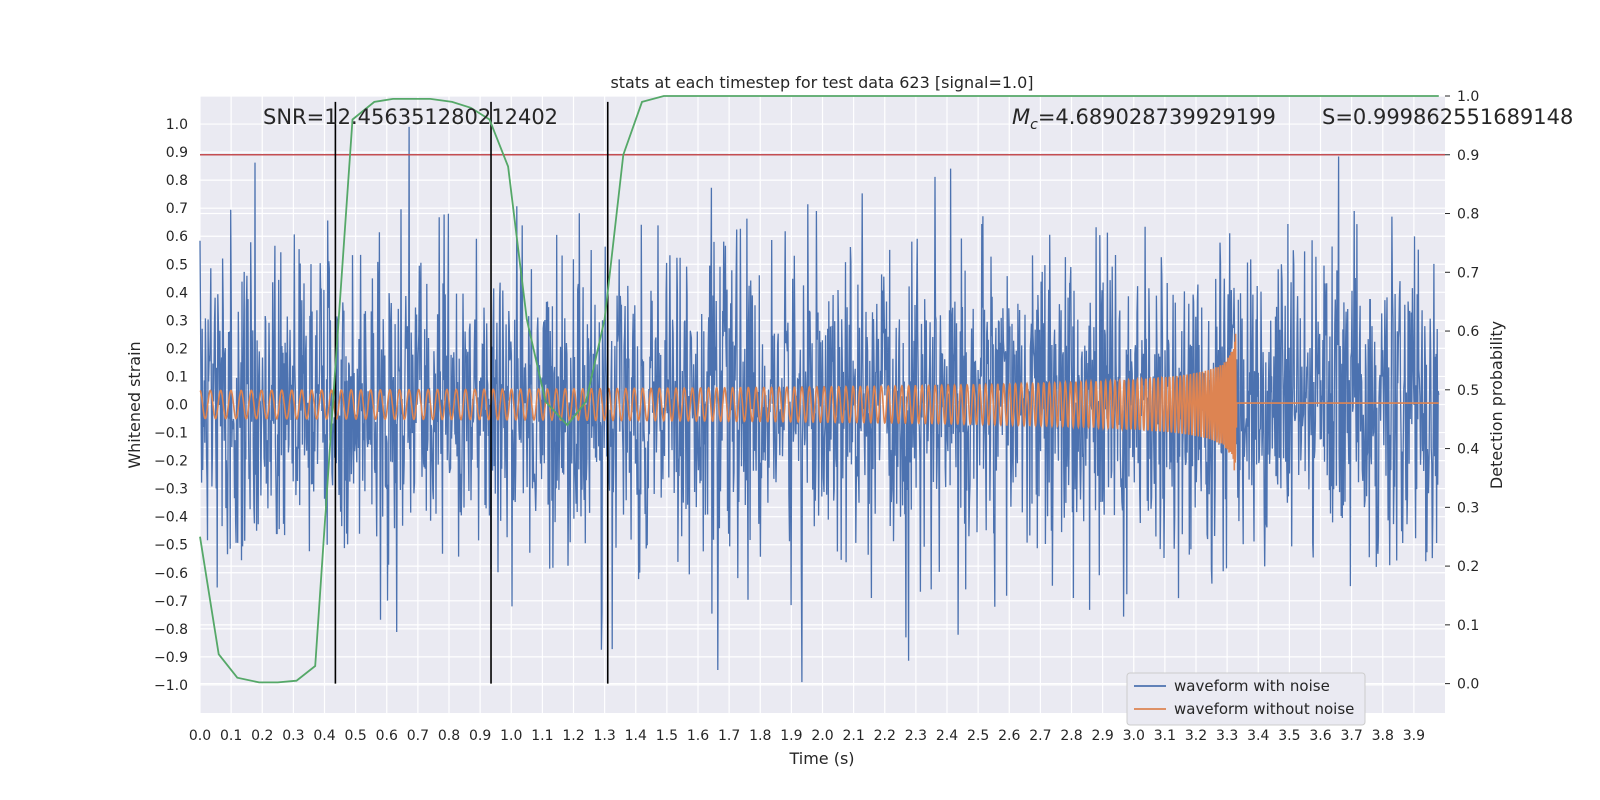 This screenshot has height=800, width=1600. Describe the element at coordinates (1468, 97) in the screenshot. I see `y-right-tick-label: 1.0` at that location.